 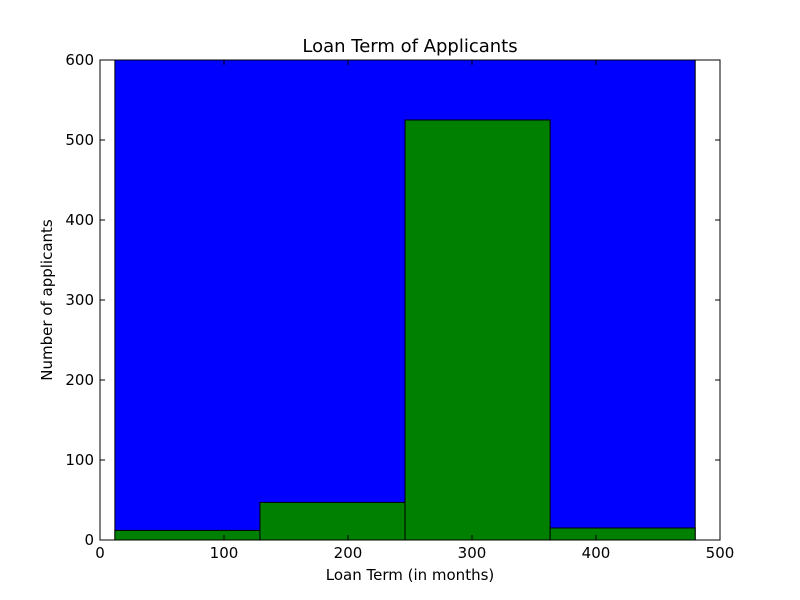 What do you see at coordinates (100, 553) in the screenshot?
I see `x-tick-label-0: 0` at bounding box center [100, 553].